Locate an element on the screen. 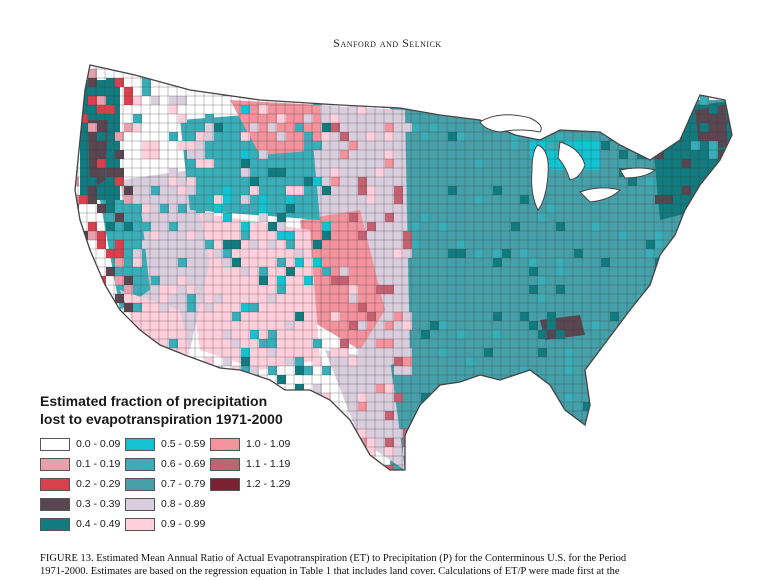 Image resolution: width=775 pixels, height=580 pixels. great-lakes is located at coordinates (568, 162).